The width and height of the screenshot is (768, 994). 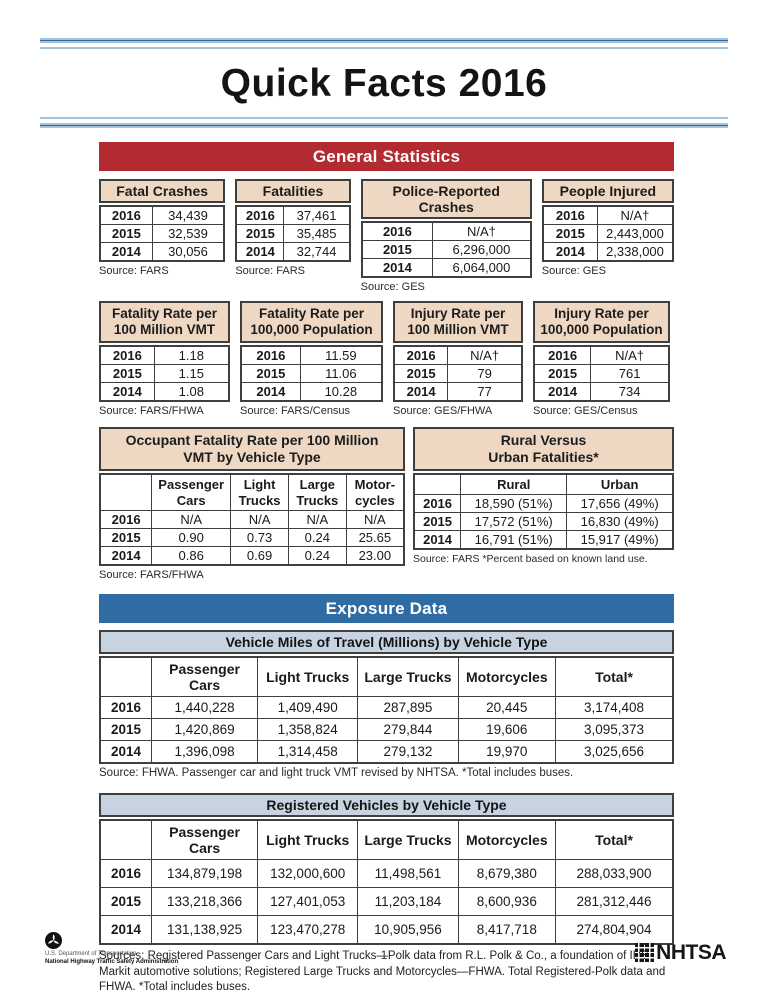 I want to click on column-header: Urban, so click(x=620, y=484).